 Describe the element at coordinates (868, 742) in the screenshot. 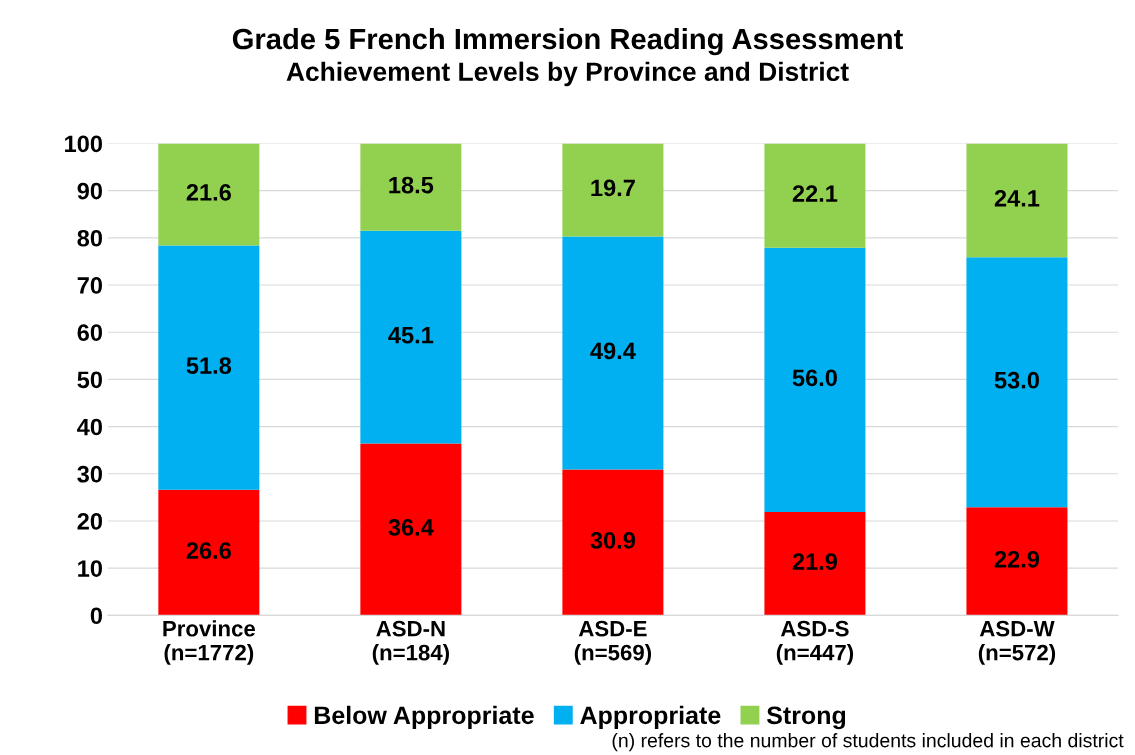

I see `text: (n) refers to the number of students included in each district` at that location.